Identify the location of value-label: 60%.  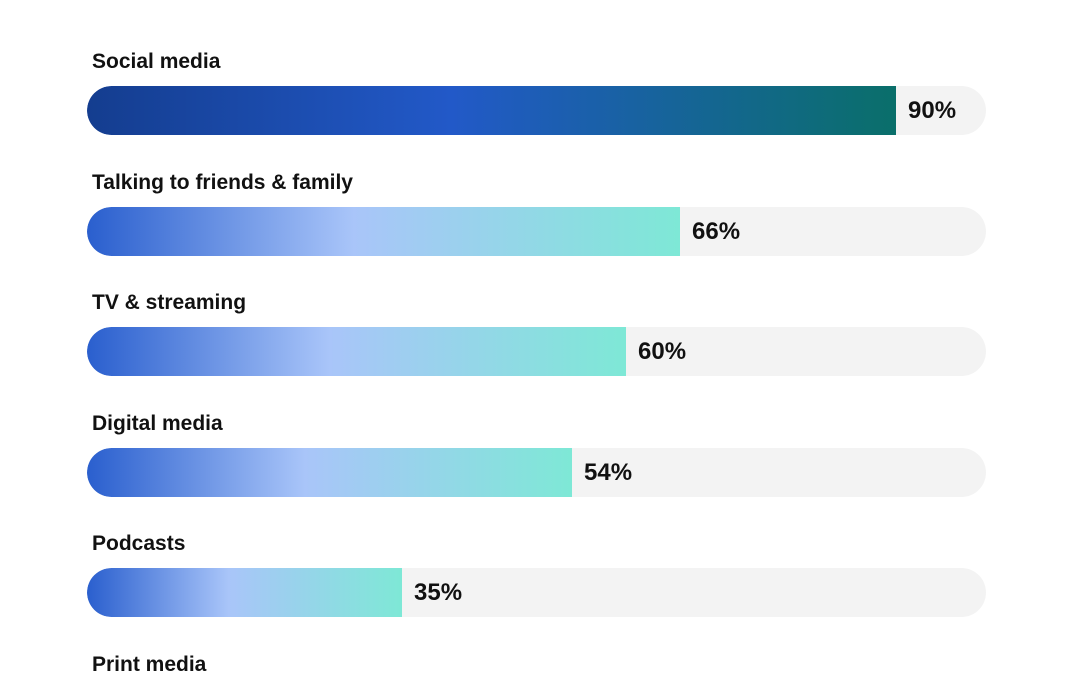
(662, 351).